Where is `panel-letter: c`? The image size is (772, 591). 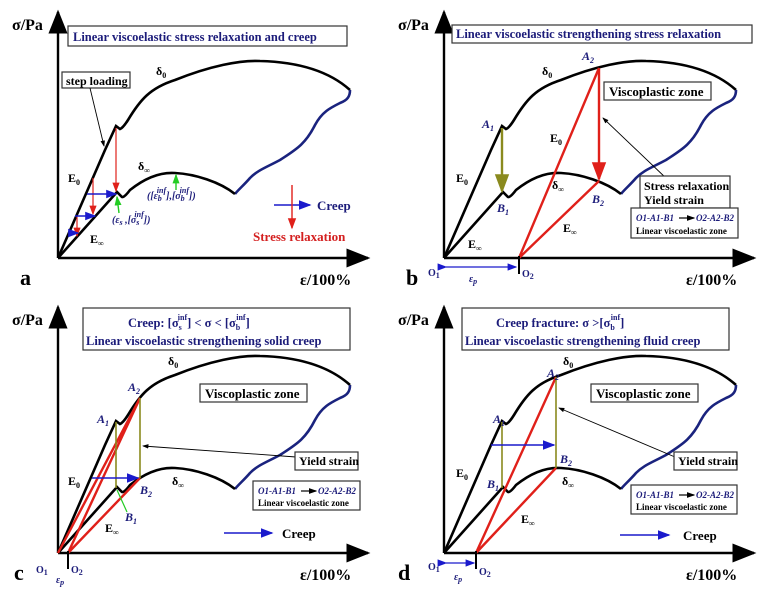
panel-letter: c is located at coordinates (19, 572).